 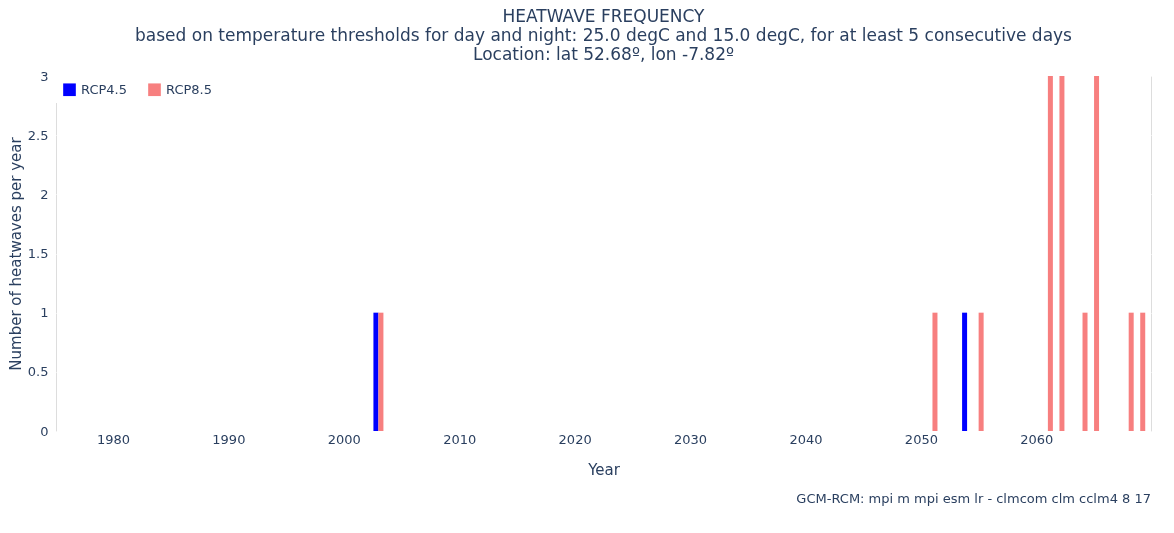 What do you see at coordinates (44, 431) in the screenshot?
I see `y-tick-label: 0` at bounding box center [44, 431].